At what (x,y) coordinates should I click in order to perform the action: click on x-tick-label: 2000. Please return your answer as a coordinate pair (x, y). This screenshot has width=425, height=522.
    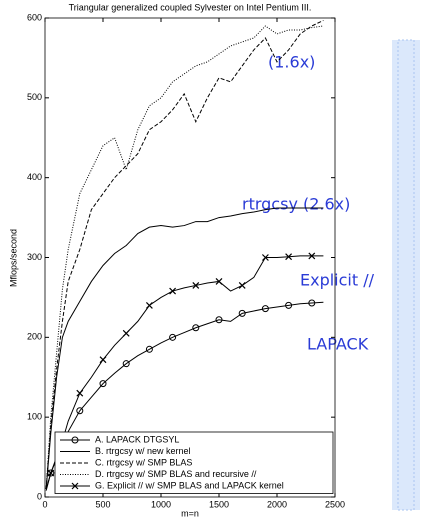
    Looking at the image, I should click on (277, 504).